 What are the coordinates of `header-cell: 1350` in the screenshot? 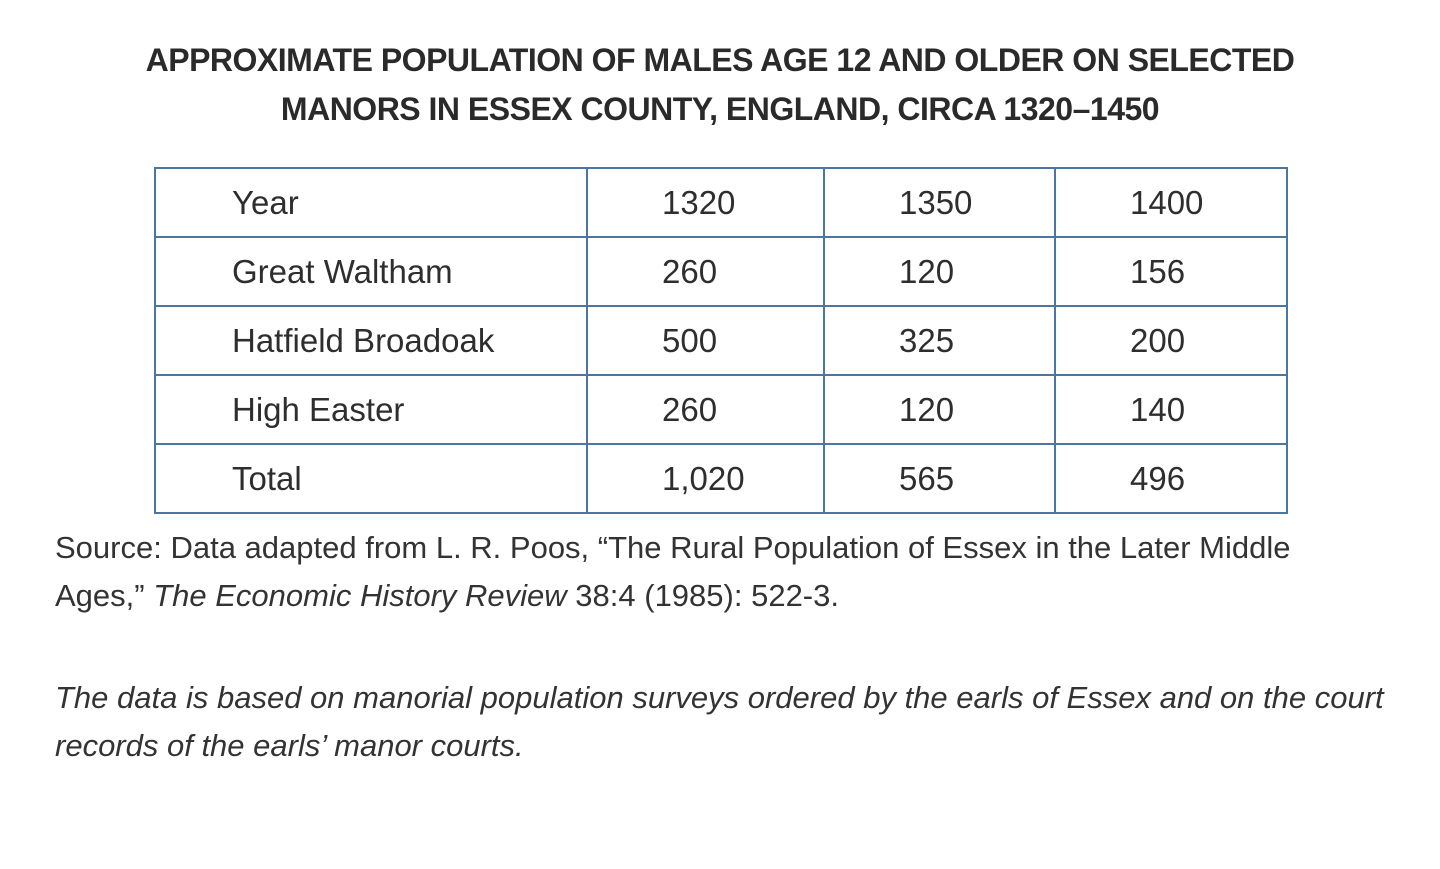 It's located at (939, 202).